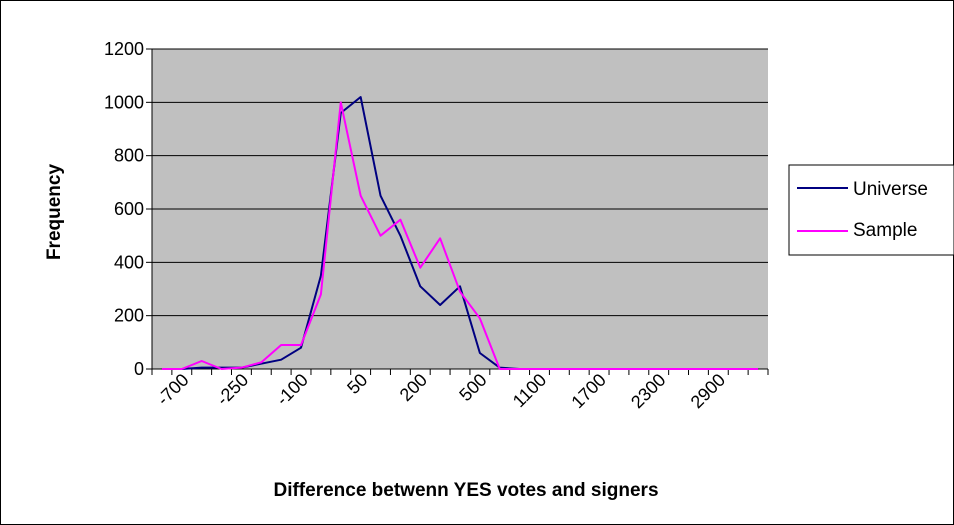 The height and width of the screenshot is (525, 954). What do you see at coordinates (124, 102) in the screenshot?
I see `y-tick-label: 1000` at bounding box center [124, 102].